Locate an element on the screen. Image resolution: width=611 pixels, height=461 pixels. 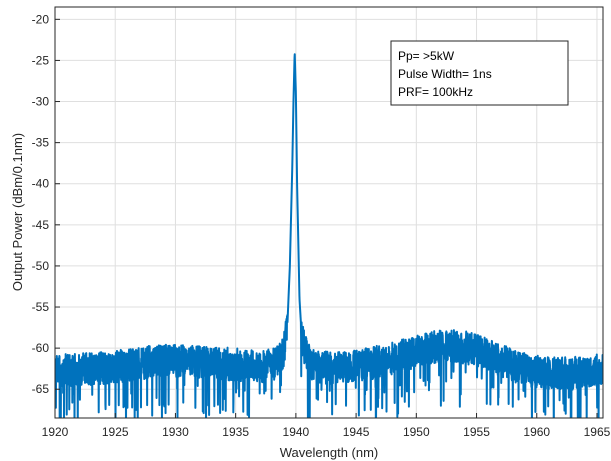
annotation-box: Pp= >5kW Pulse Width= 1ns PRF= 100kHz is located at coordinates (479, 73).